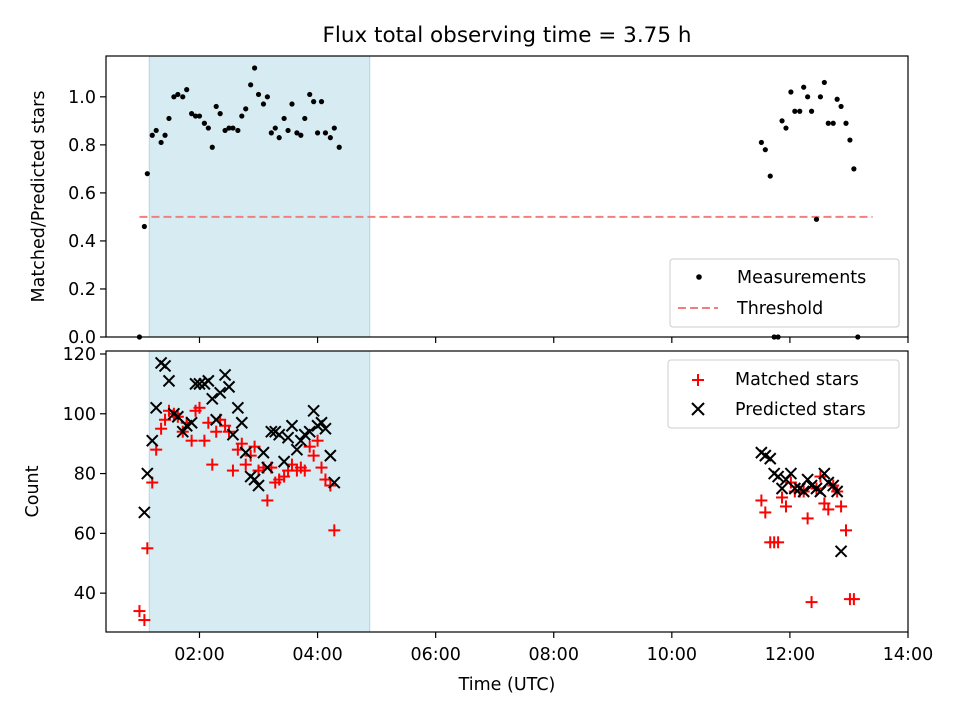 This screenshot has height=720, width=960. I want to click on bottom-x-ticks: 02:00 04:00 06:00 08:00 10:00 12:00 14:00, so click(553, 648).